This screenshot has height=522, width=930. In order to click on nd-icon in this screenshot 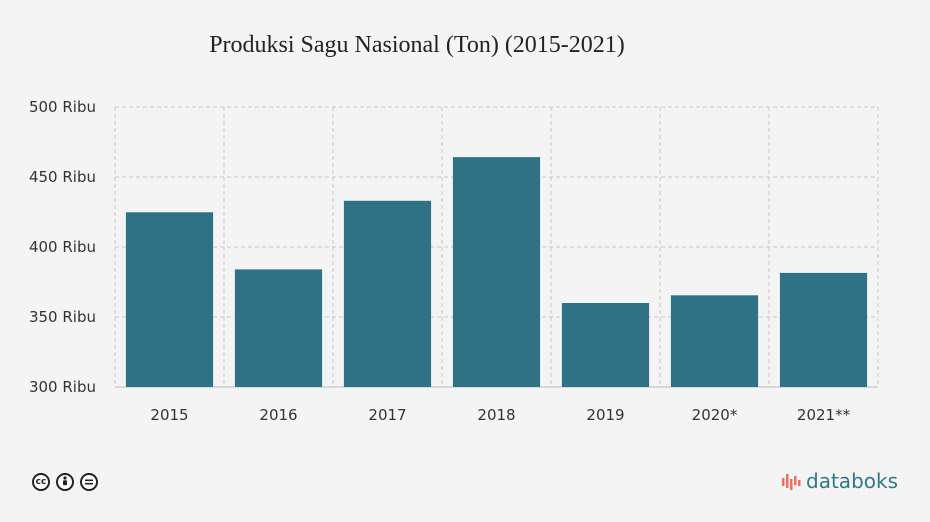, I will do `click(89, 482)`.